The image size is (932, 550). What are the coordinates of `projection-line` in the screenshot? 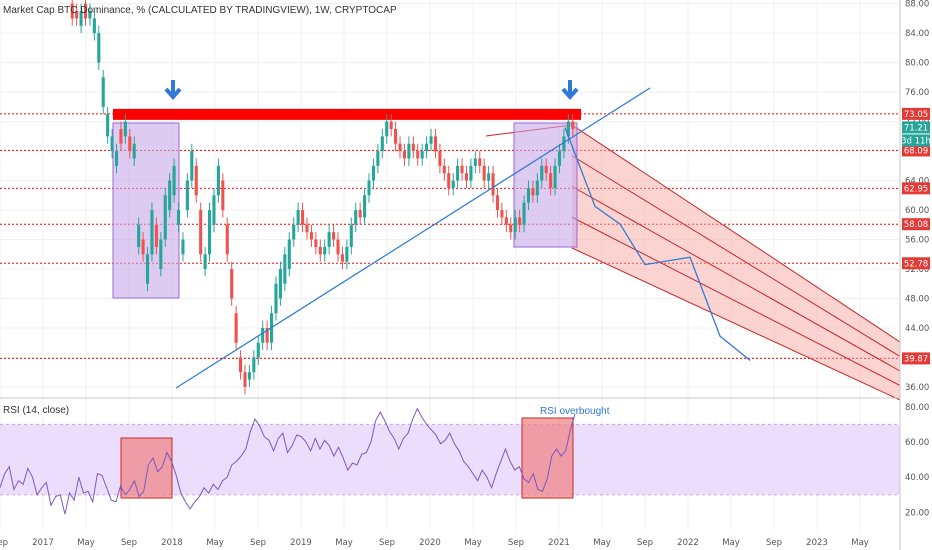 It's located at (657, 244).